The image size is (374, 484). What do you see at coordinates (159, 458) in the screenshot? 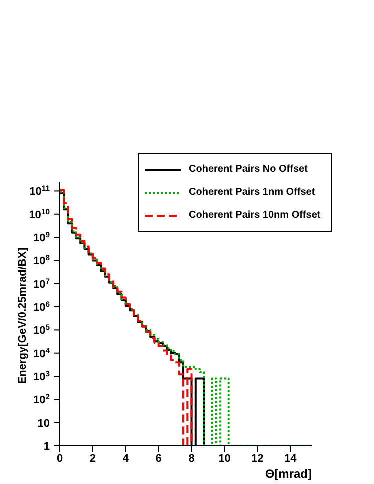
I see `x-tick-label: 6` at bounding box center [159, 458].